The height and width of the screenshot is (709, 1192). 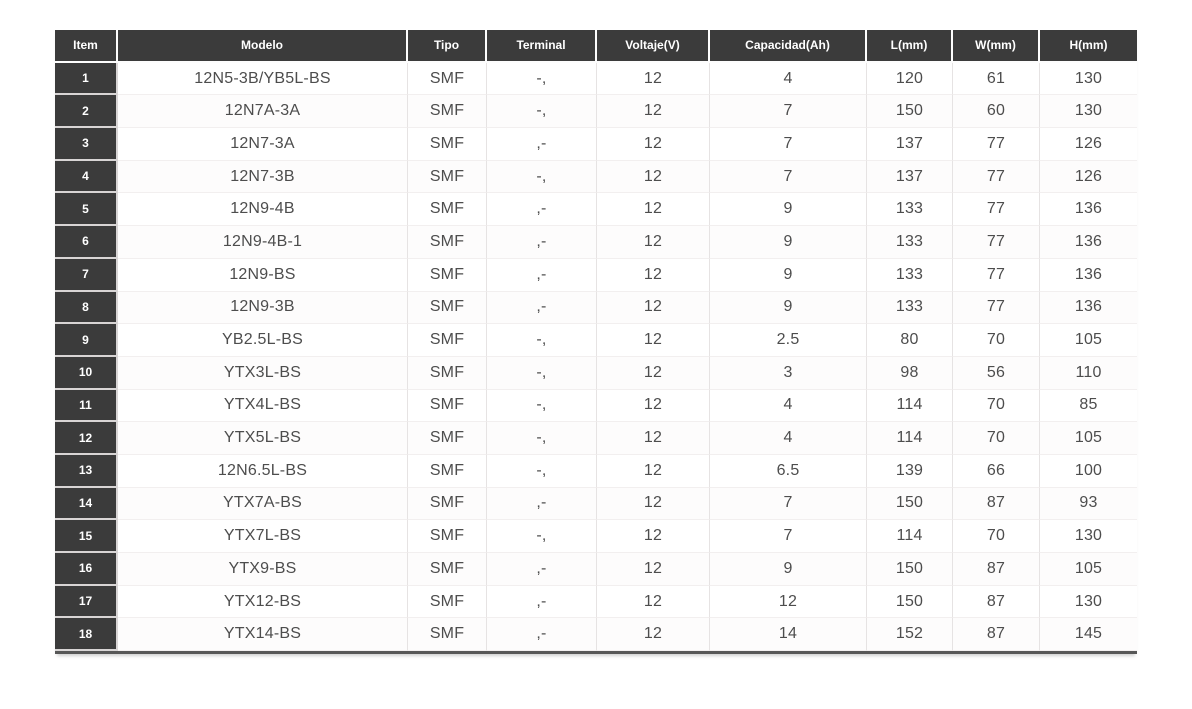 I want to click on column-header-h: H(mm), so click(x=1088, y=46).